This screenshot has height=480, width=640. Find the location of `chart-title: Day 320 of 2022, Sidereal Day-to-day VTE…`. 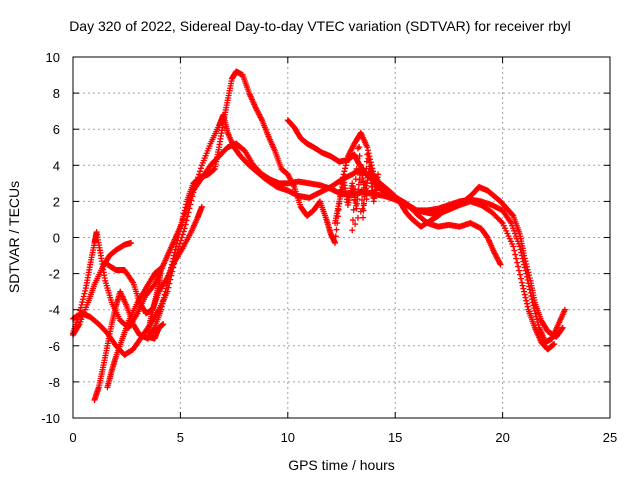

chart-title: Day 320 of 2022, Sidereal Day-to-day VTE… is located at coordinates (320, 26).